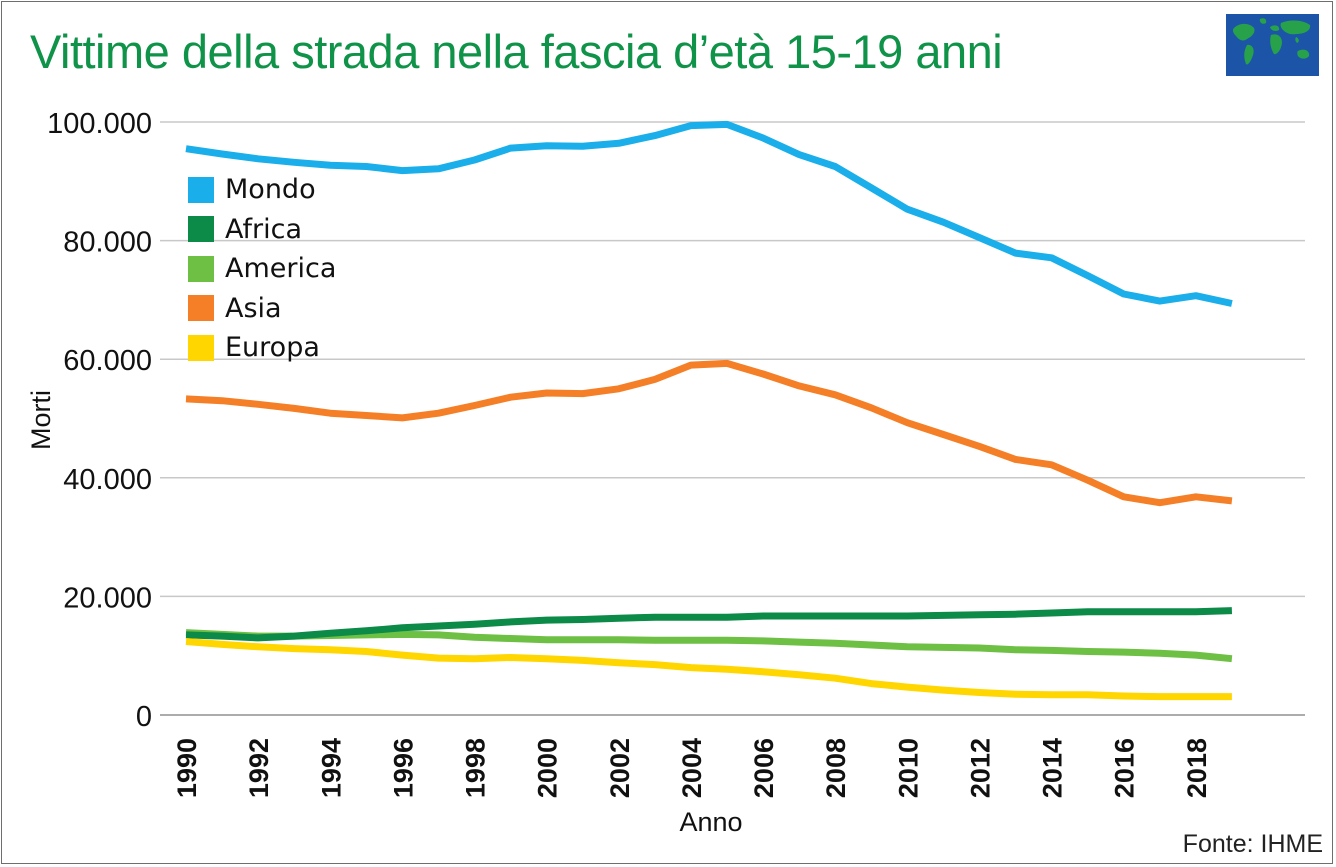  I want to click on x-tick-label: 1992, so click(259, 768).